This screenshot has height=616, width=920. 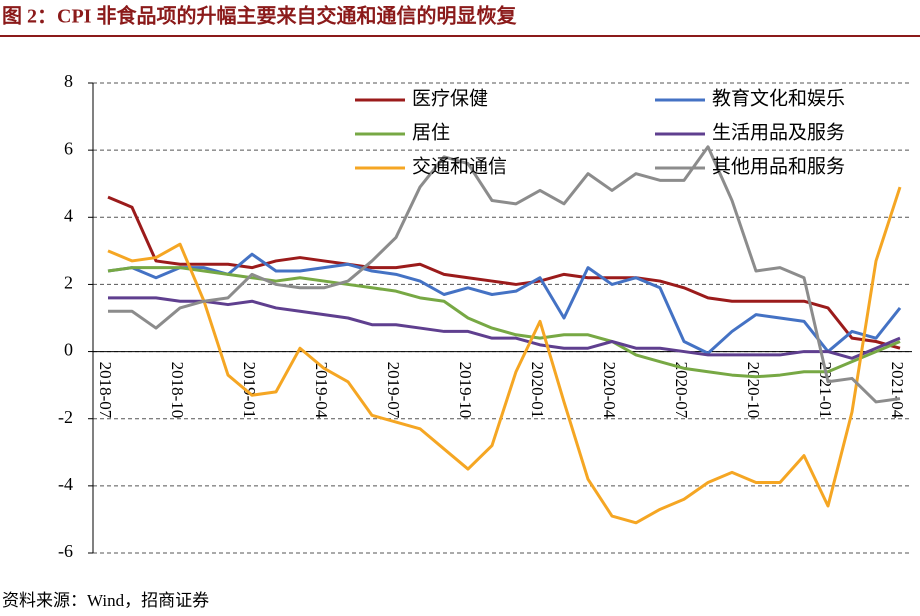 What do you see at coordinates (537, 390) in the screenshot?
I see `x-tick-label: 2020-01` at bounding box center [537, 390].